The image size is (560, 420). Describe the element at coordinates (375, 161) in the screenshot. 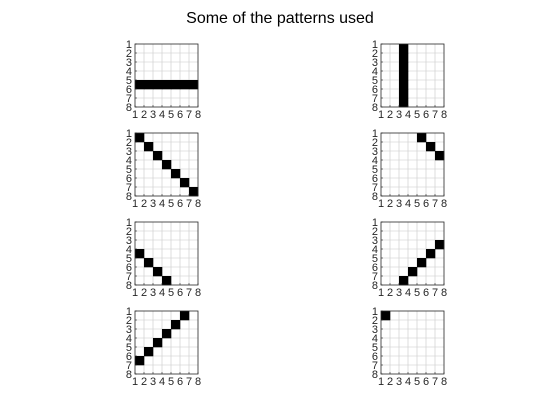

I see `y-tick-label: 4` at that location.